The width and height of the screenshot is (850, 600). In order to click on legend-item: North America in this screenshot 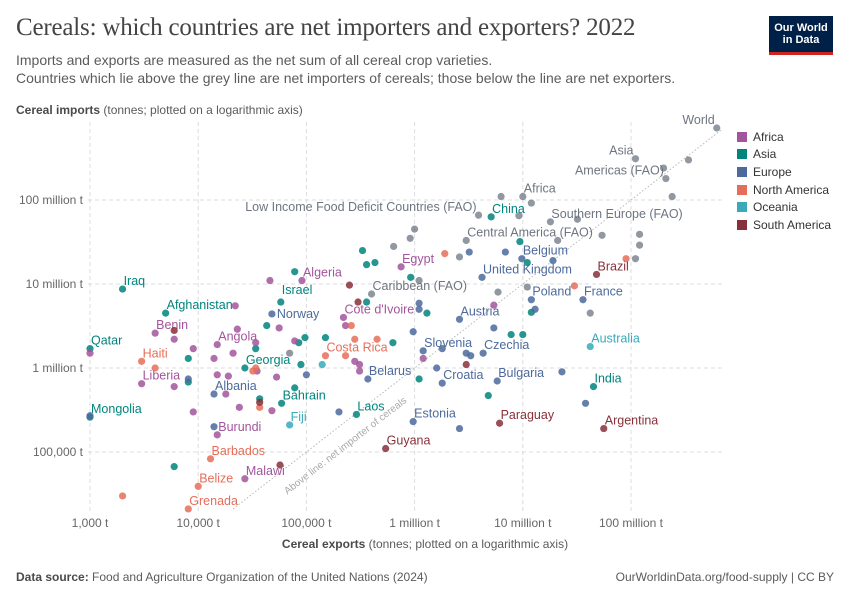, I will do `click(784, 190)`.